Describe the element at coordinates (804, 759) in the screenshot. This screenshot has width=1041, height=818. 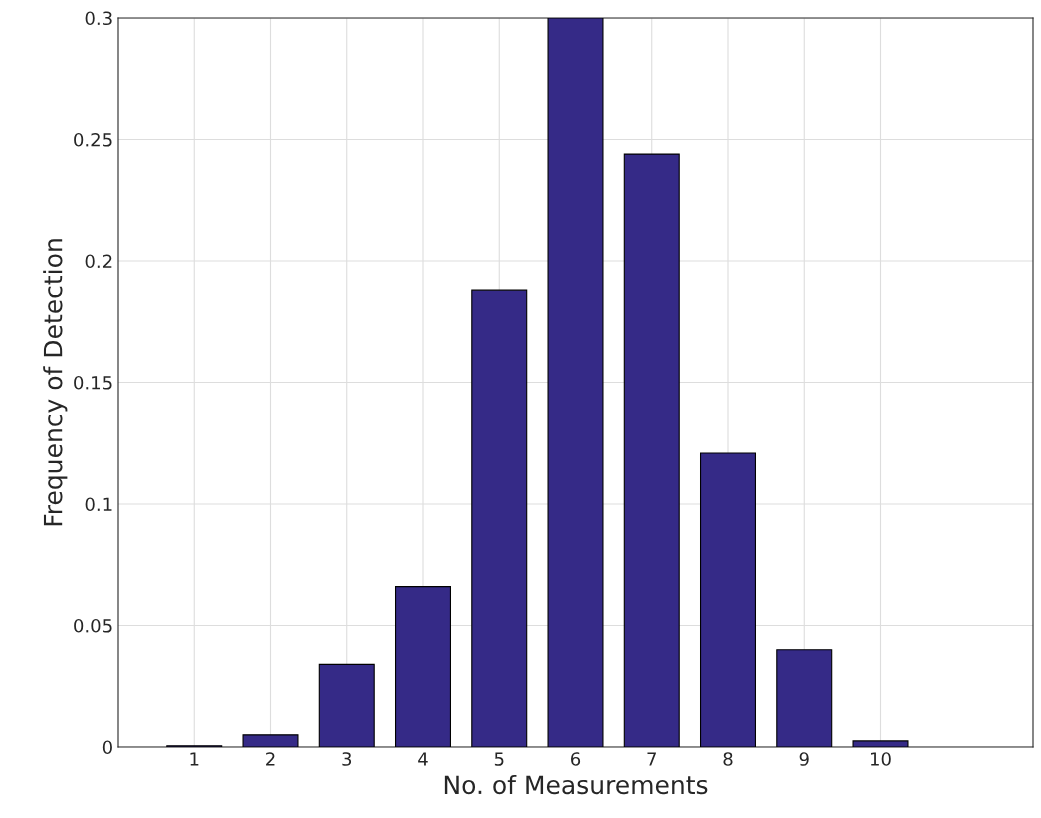
I see `x-tick-label: 9` at that location.